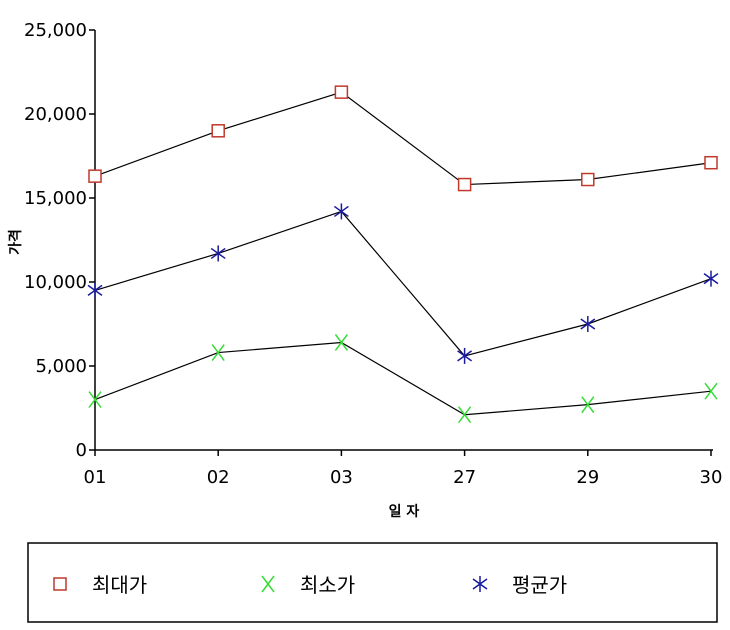 The height and width of the screenshot is (630, 730). Describe the element at coordinates (95, 477) in the screenshot. I see `x-tick-label: 01` at that location.